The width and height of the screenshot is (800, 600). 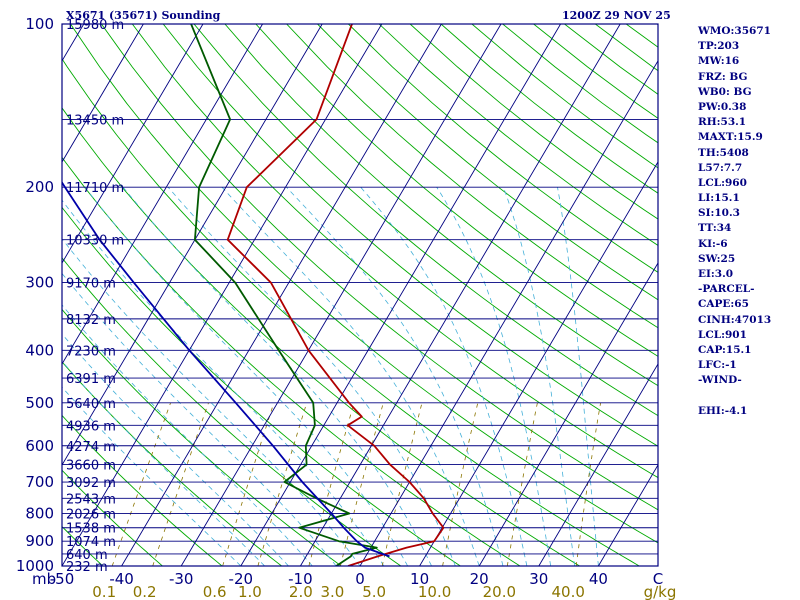 I want to click on height-label: 3660 m, so click(x=91, y=466).